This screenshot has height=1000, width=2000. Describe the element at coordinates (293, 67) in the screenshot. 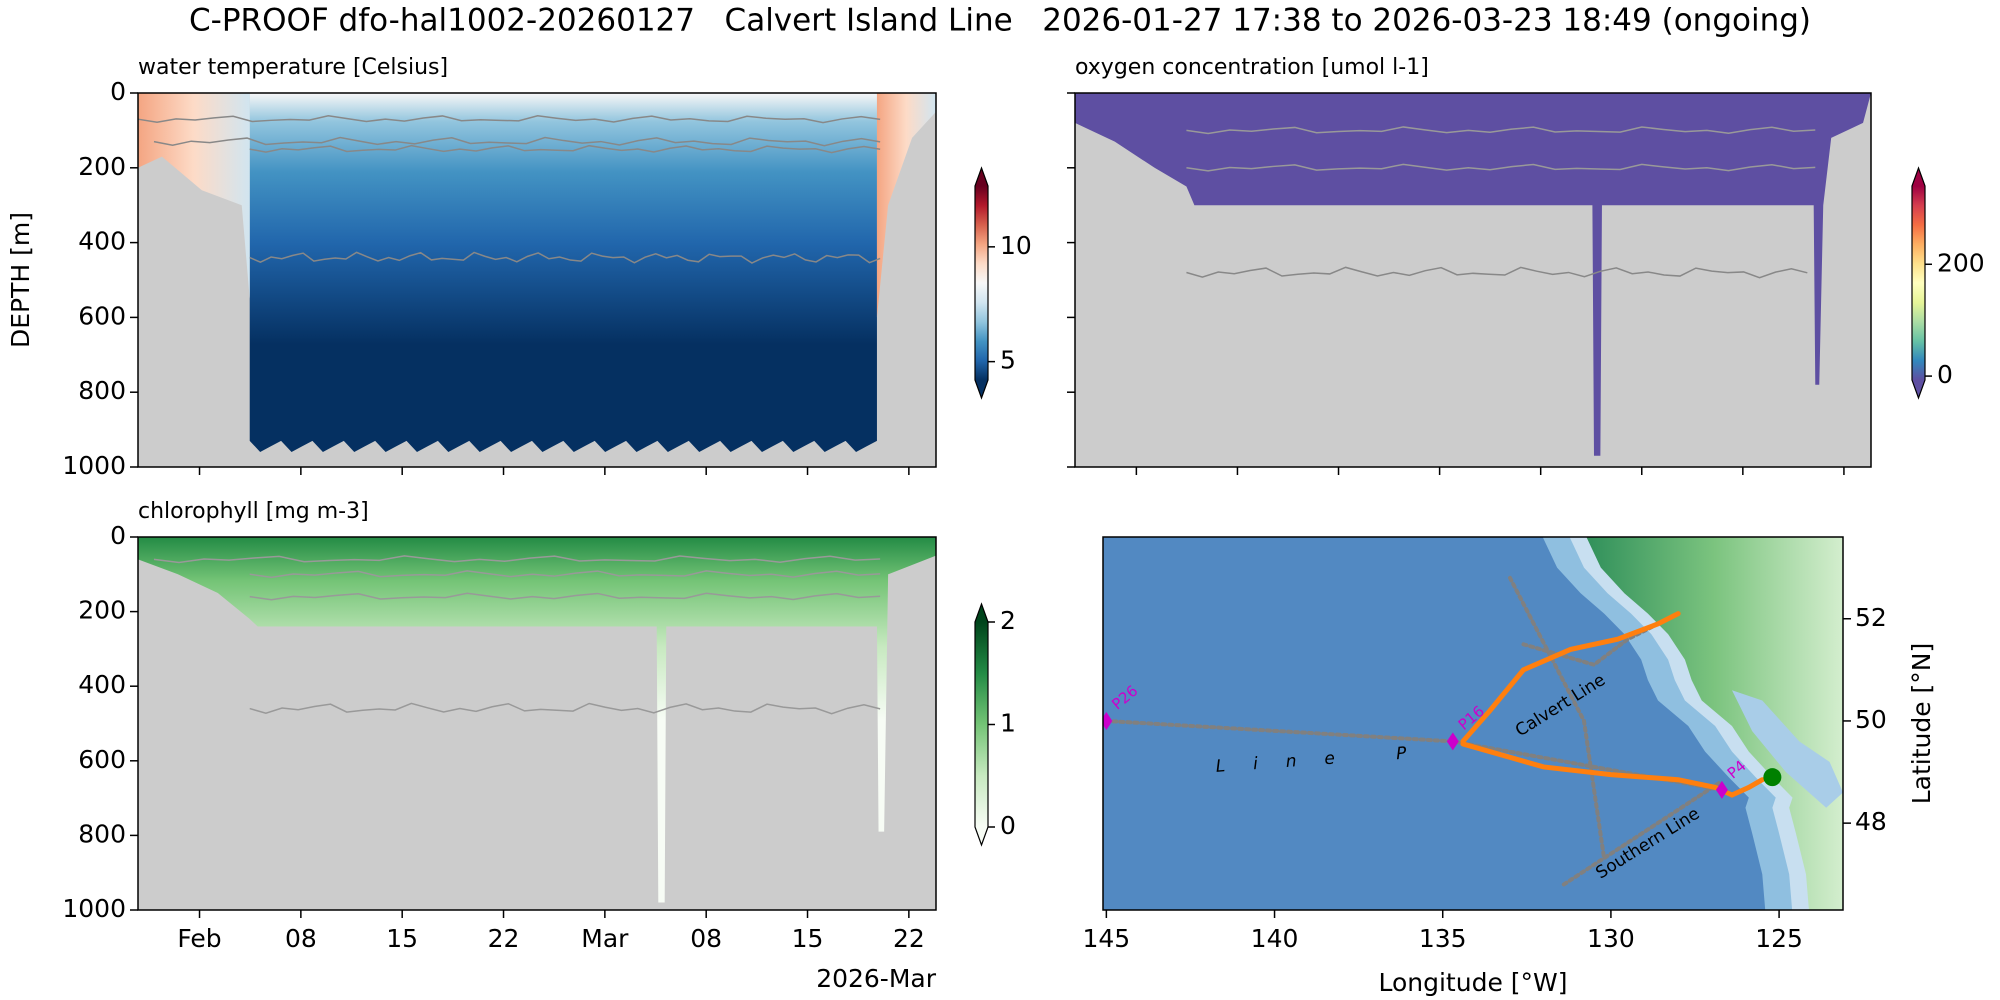

I see `panel-title: water temperature [Celsius]` at that location.